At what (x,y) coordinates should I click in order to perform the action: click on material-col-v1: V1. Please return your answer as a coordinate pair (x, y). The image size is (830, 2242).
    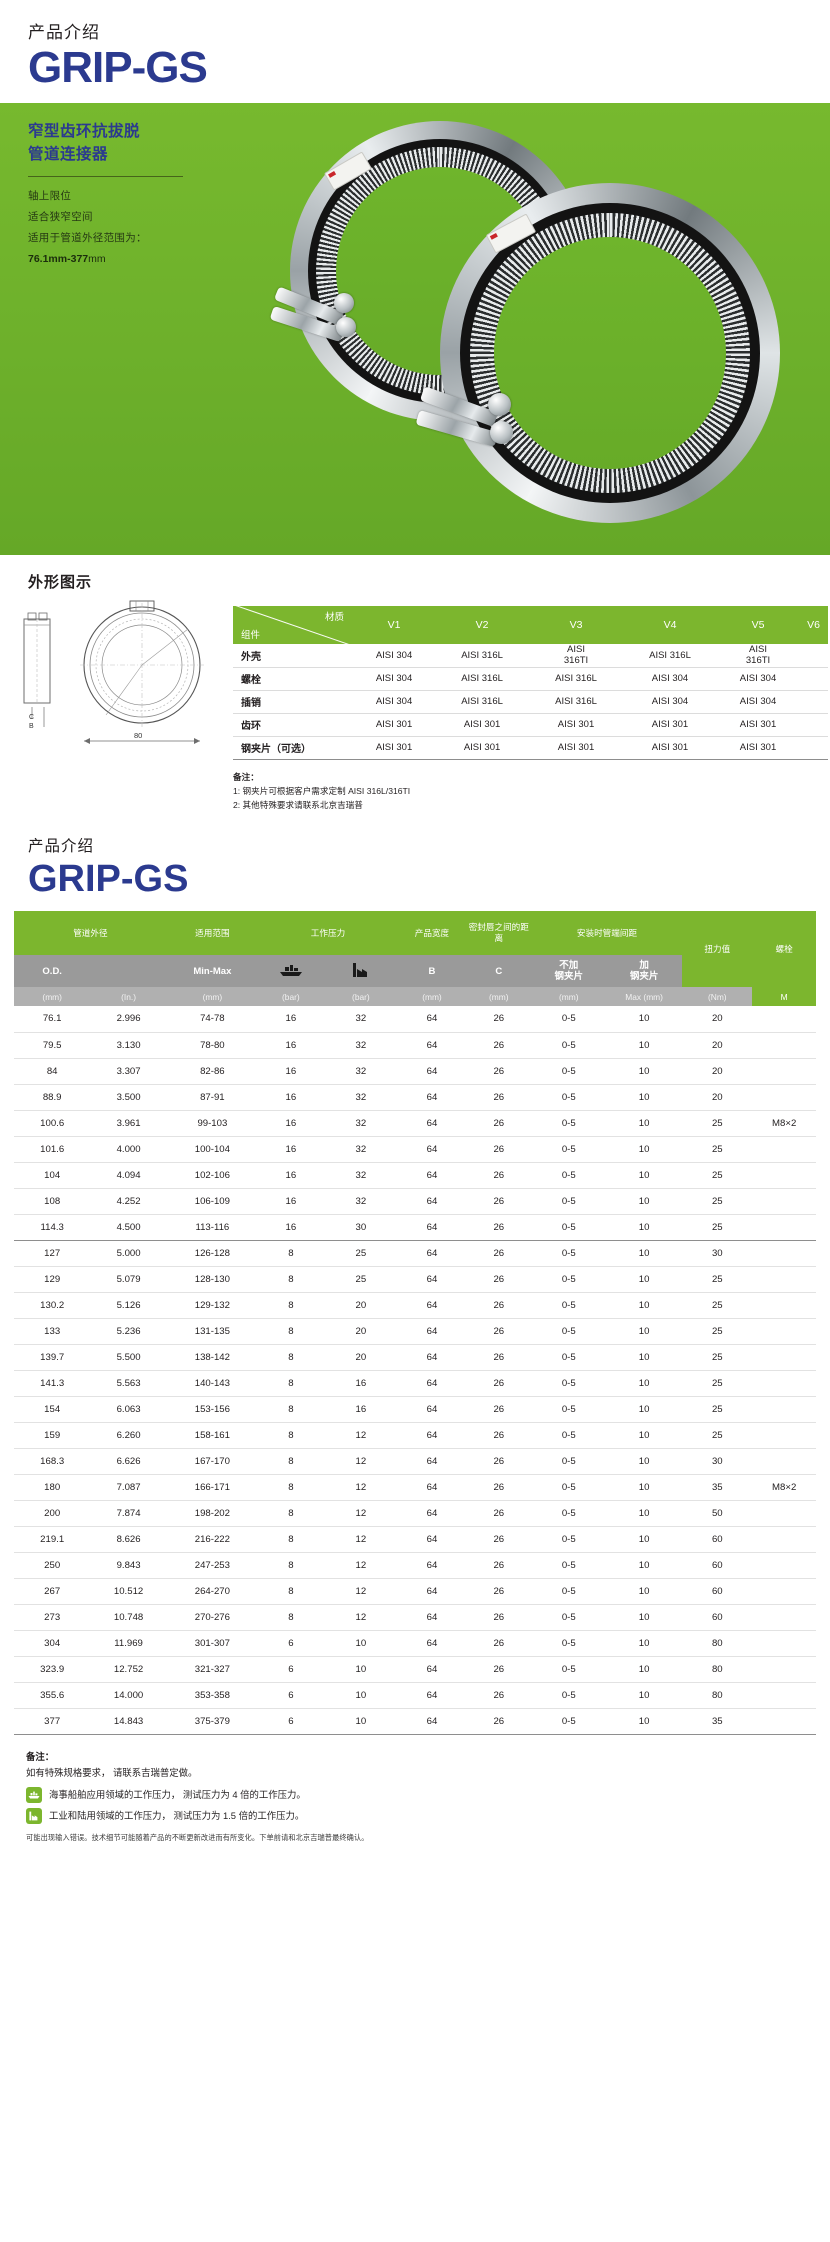
    Looking at the image, I should click on (394, 625).